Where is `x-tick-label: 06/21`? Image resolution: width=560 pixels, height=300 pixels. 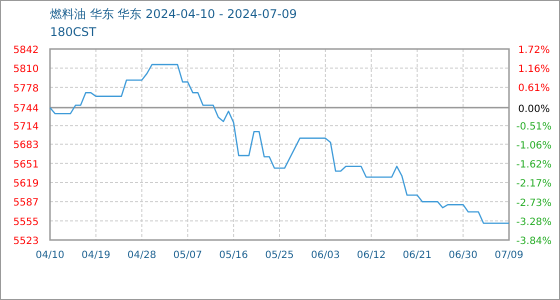
x-tick-label: 06/21 is located at coordinates (417, 255).